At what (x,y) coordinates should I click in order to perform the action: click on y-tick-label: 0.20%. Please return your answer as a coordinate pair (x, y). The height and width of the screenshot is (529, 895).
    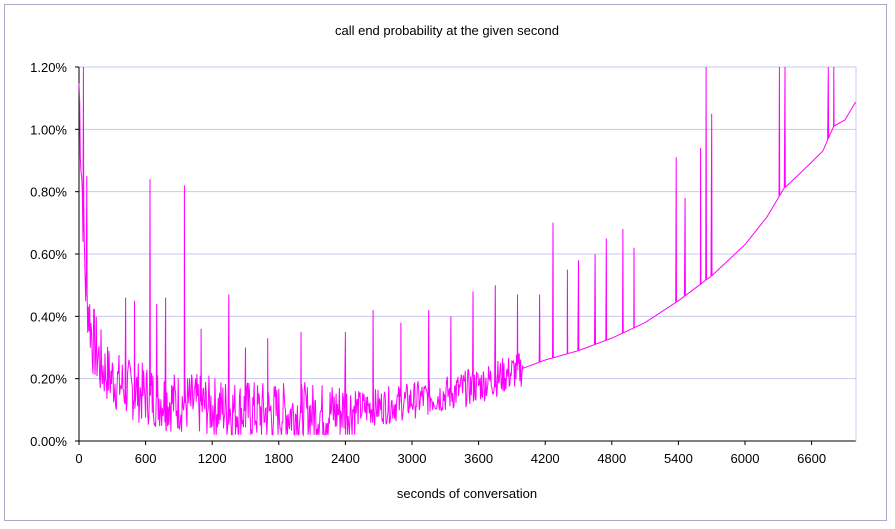
    Looking at the image, I should click on (48, 379).